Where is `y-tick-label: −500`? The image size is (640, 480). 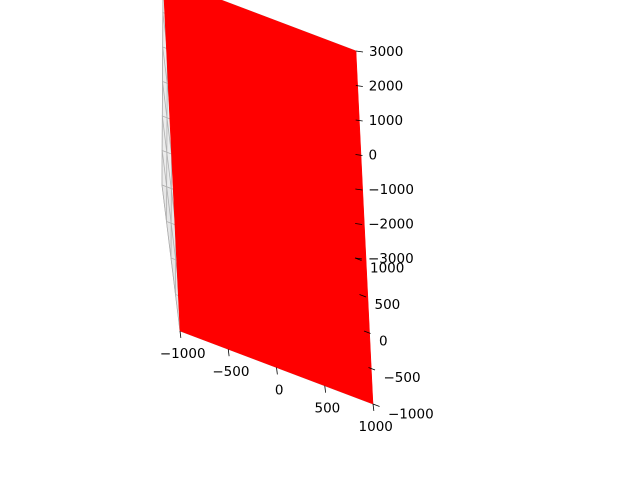 y-tick-label: −500 is located at coordinates (402, 378).